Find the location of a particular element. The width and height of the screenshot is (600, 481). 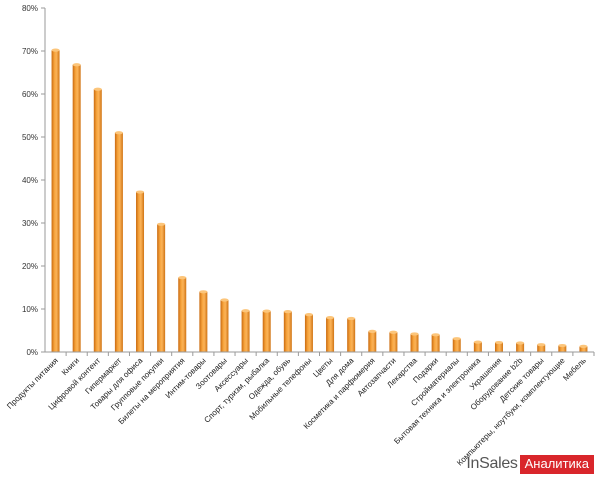

y-tick-label: 50% is located at coordinates (30, 137).